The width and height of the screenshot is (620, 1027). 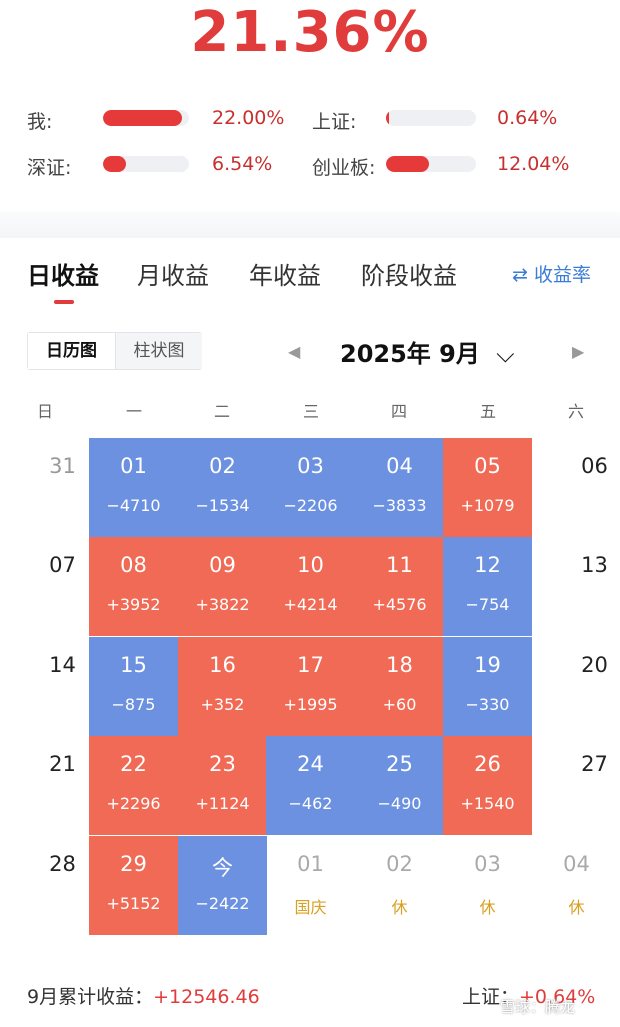 I want to click on day-number: 19, so click(x=487, y=665).